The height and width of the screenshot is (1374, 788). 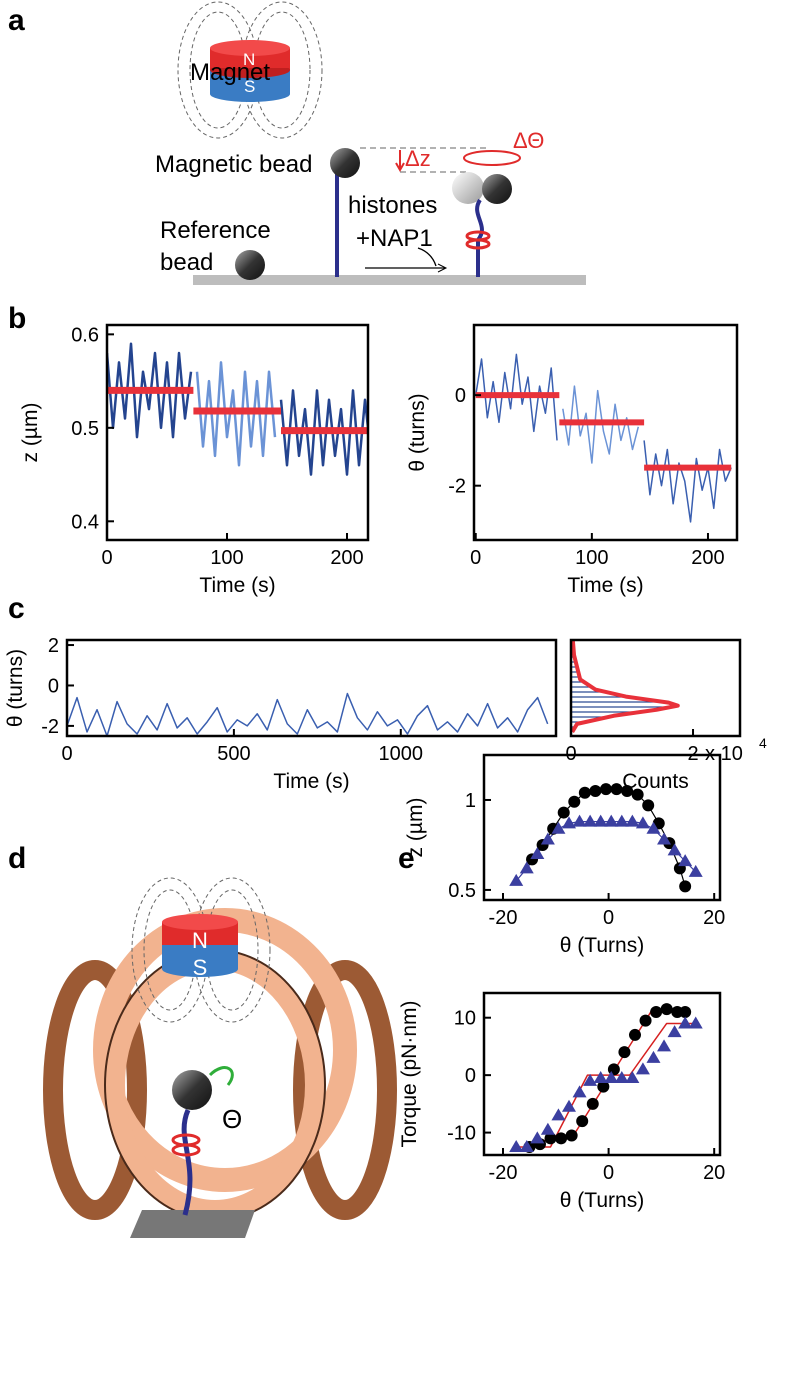 I want to click on chart: -20 0 20 -10 0 10 θ (Turns) Torque (pN·nm), so click(x=561, y=1101).